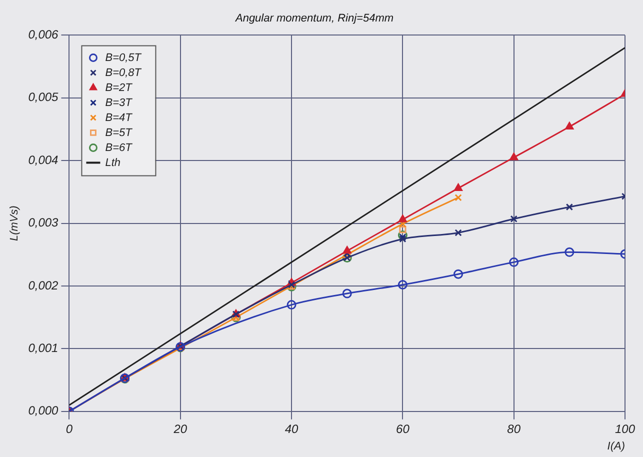  What do you see at coordinates (123, 72) in the screenshot?
I see `legend-label: B=0,8T` at bounding box center [123, 72].